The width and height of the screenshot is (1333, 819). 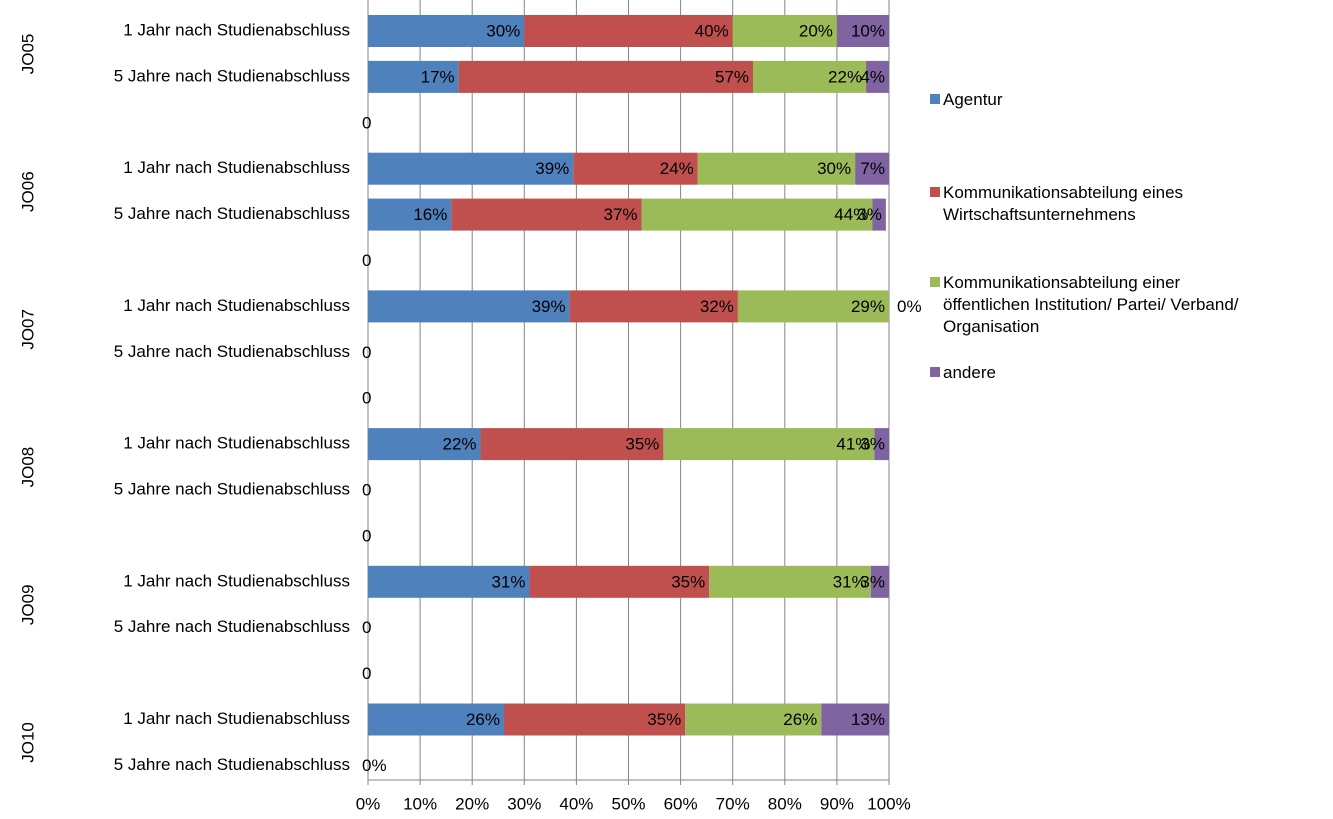 What do you see at coordinates (27, 54) in the screenshot?
I see `y-group-label: JO05` at bounding box center [27, 54].